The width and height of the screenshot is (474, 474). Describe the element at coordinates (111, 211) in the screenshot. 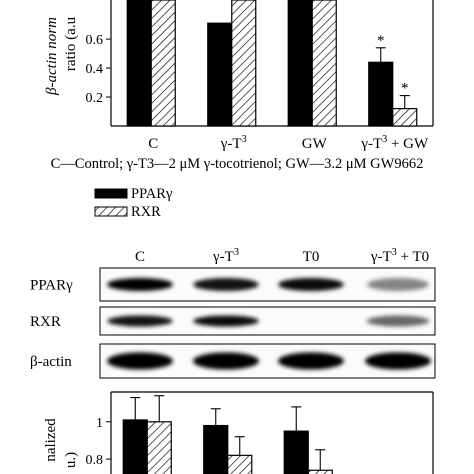

I see `legend-swatch-rxr` at that location.